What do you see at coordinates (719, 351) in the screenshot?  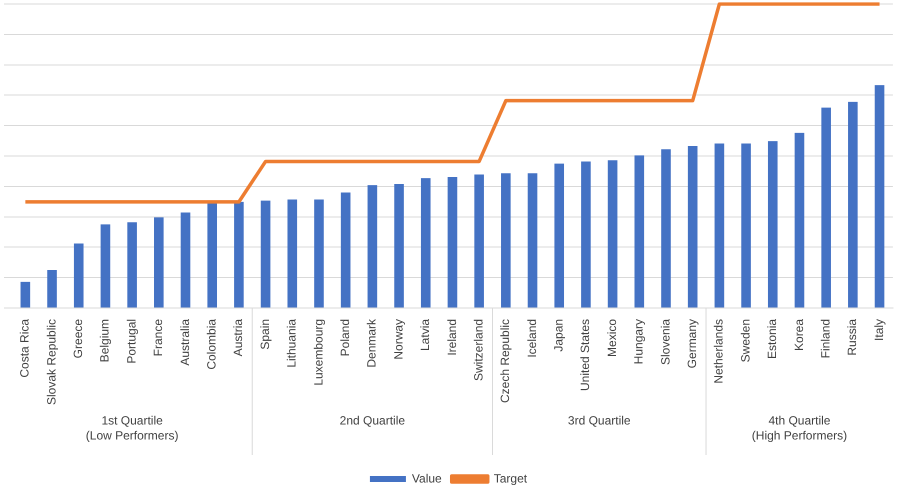 I see `x-tick-label: Netherlands` at bounding box center [719, 351].